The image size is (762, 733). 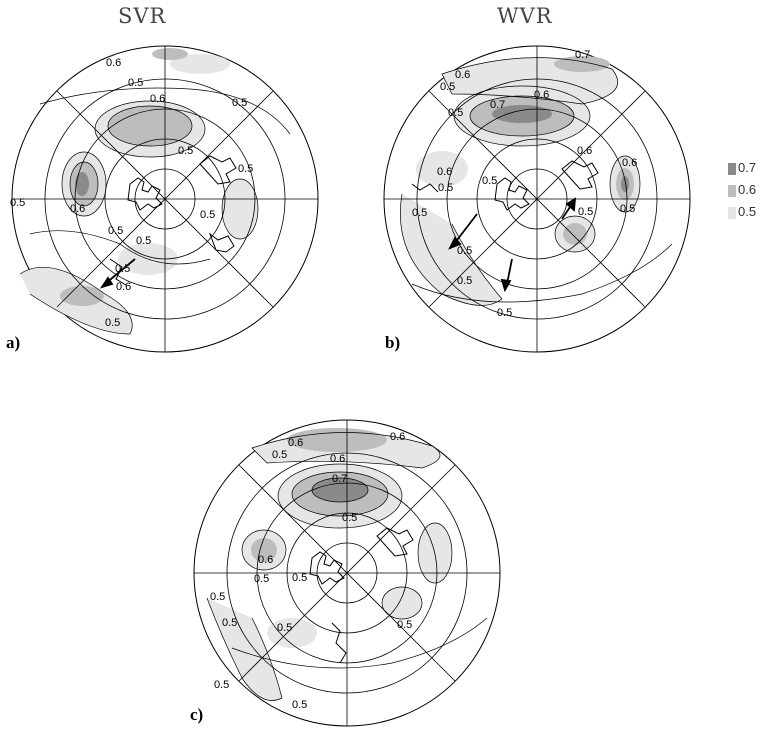 I want to click on legend-item: 0.7, so click(x=745, y=169).